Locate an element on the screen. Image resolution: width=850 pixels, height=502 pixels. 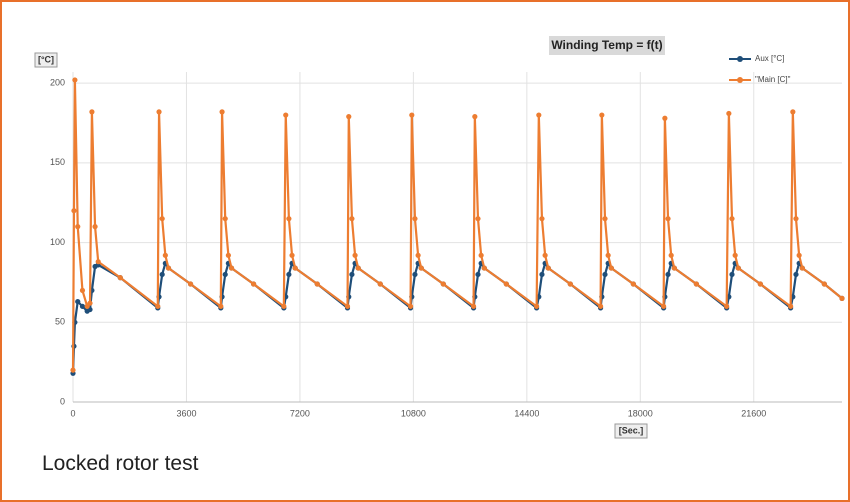
x-tick-label: 14400 is located at coordinates (526, 413).